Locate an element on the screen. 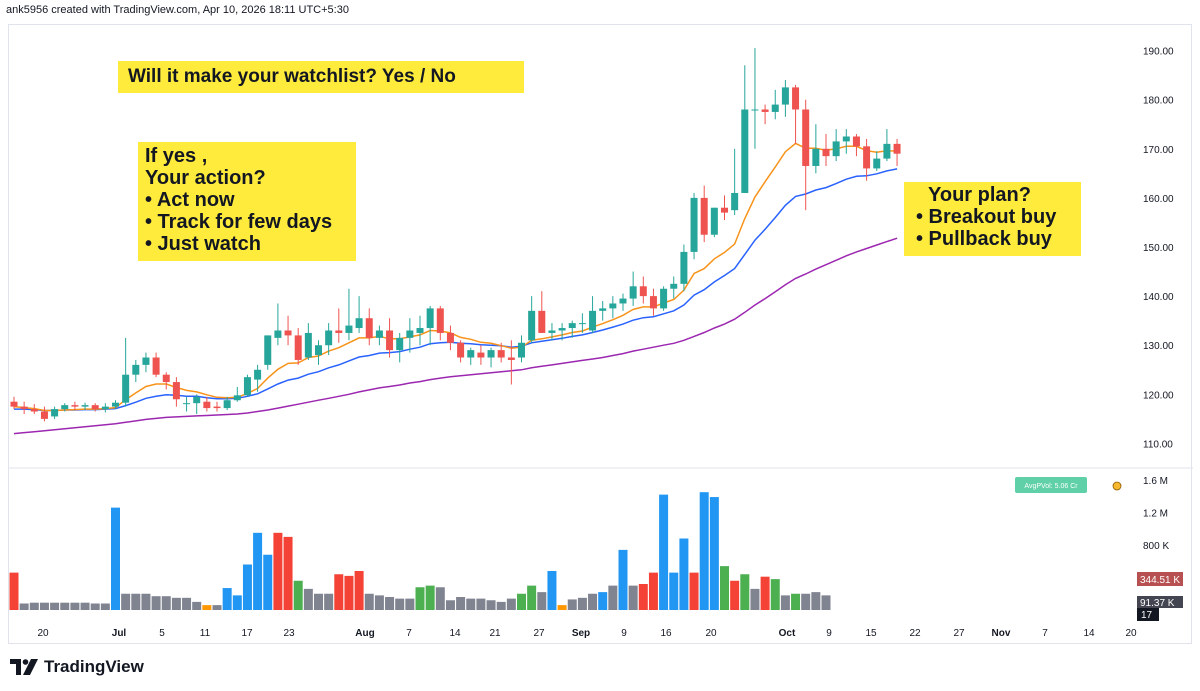 The width and height of the screenshot is (1200, 691). time-tick-label: 7 is located at coordinates (1045, 633).